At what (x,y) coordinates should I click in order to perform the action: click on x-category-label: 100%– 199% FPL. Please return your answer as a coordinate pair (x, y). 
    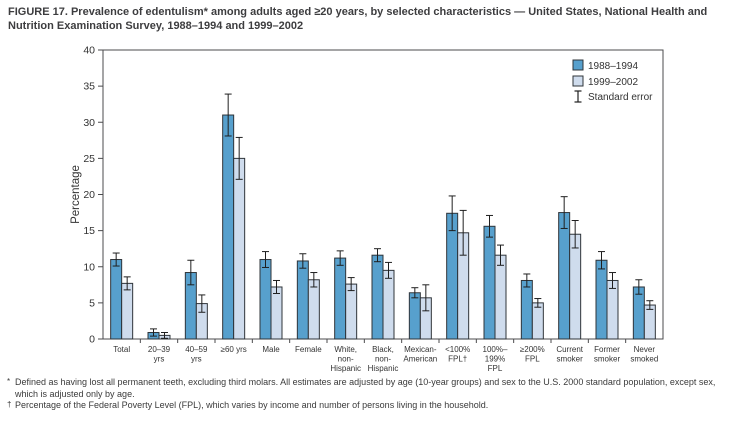
    Looking at the image, I should click on (495, 359).